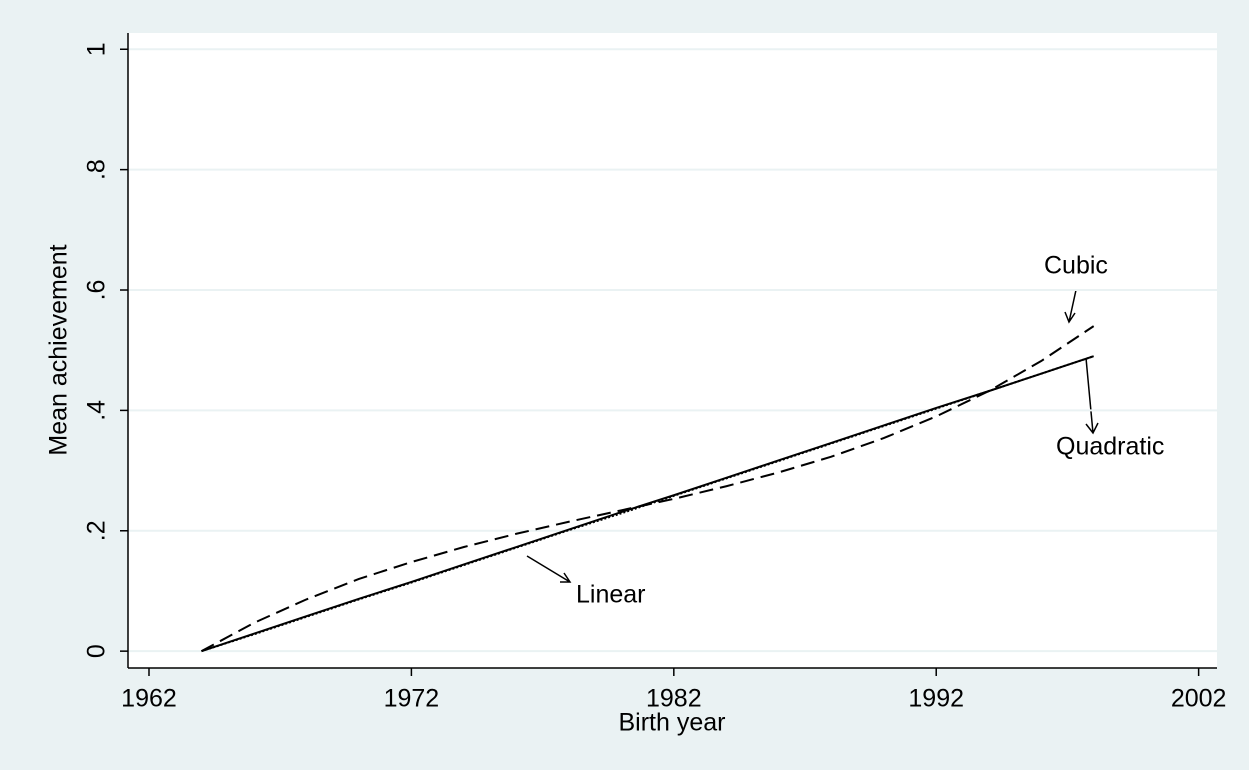 Image resolution: width=1249 pixels, height=770 pixels. I want to click on x-tick-label: 1962, so click(149, 699).